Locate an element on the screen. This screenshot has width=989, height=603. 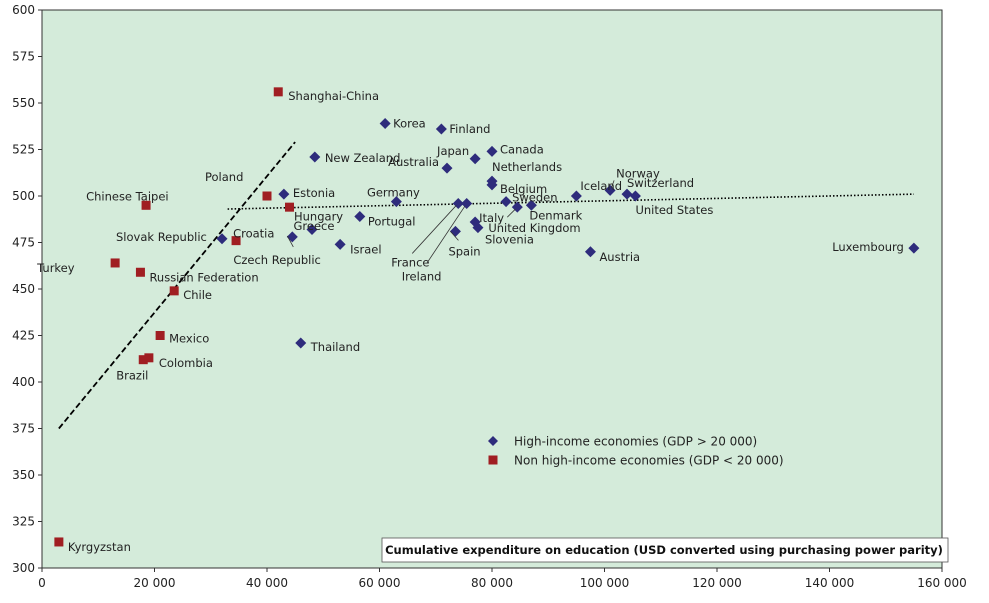
point-estonia is located at coordinates (284, 194).